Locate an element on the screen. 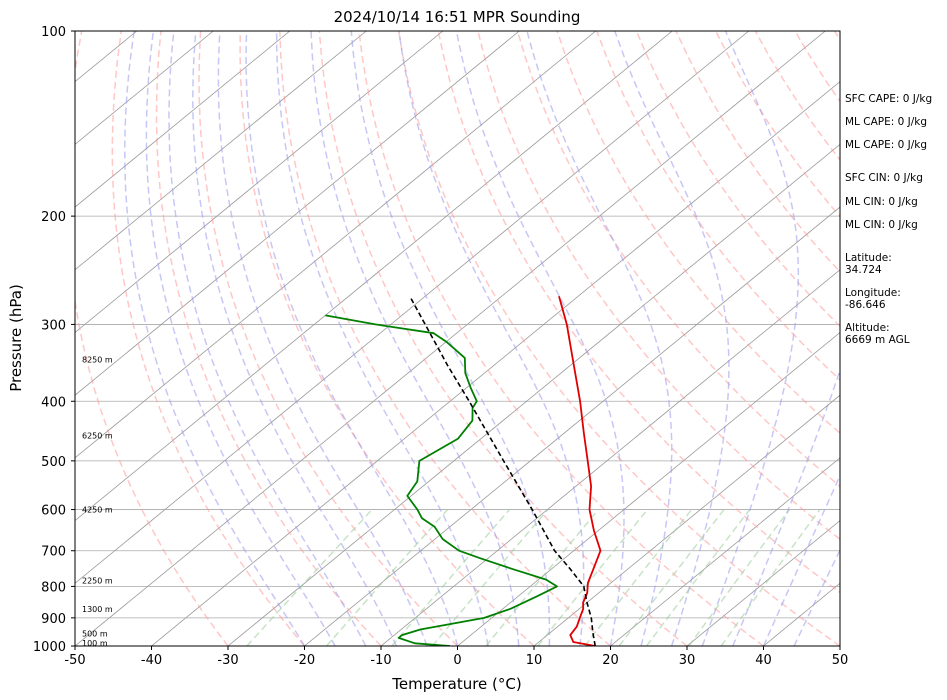 The image size is (947, 700). height-label: 100 m is located at coordinates (95, 643).